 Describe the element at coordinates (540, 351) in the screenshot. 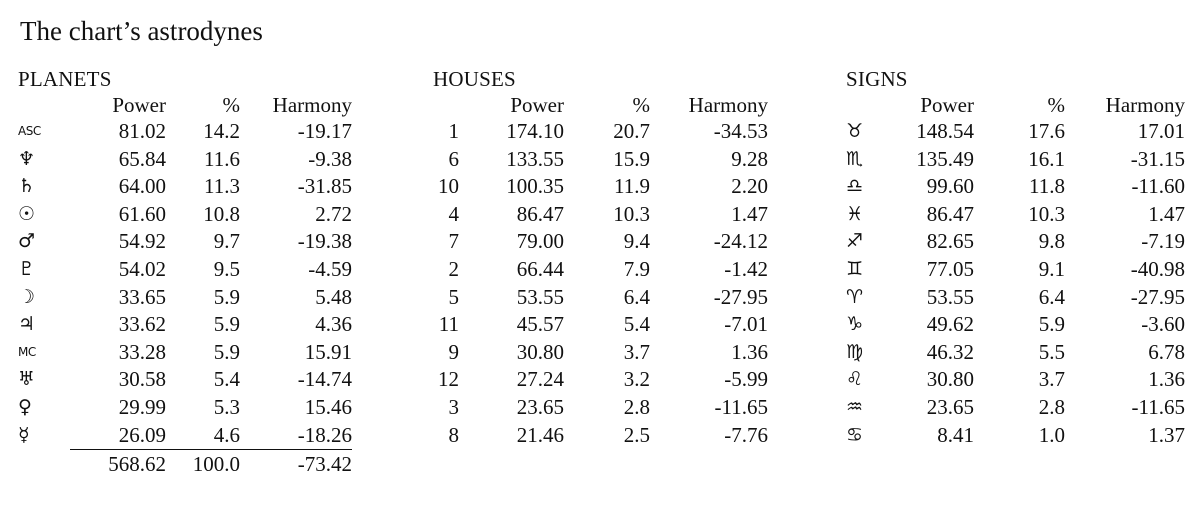

I see `houses-power-cell: 30.80` at that location.